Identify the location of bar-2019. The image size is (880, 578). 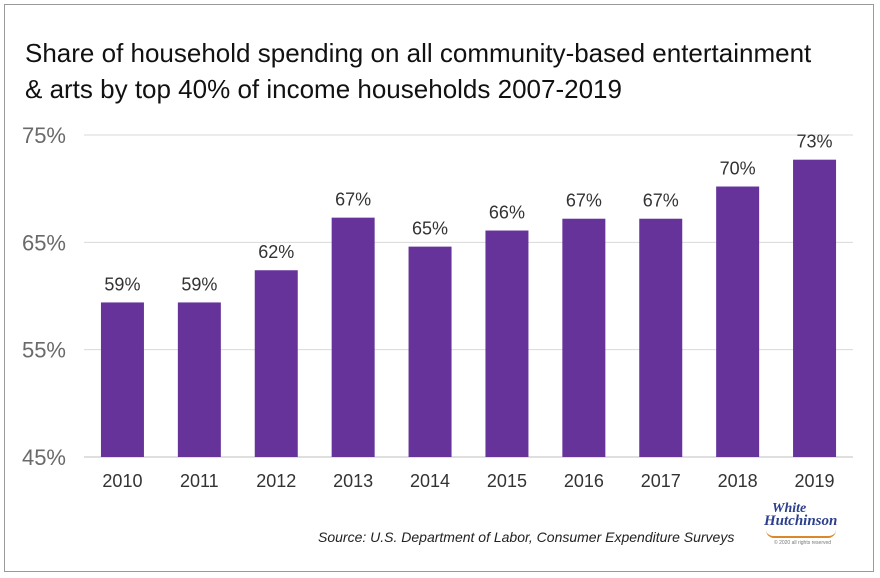
(815, 308).